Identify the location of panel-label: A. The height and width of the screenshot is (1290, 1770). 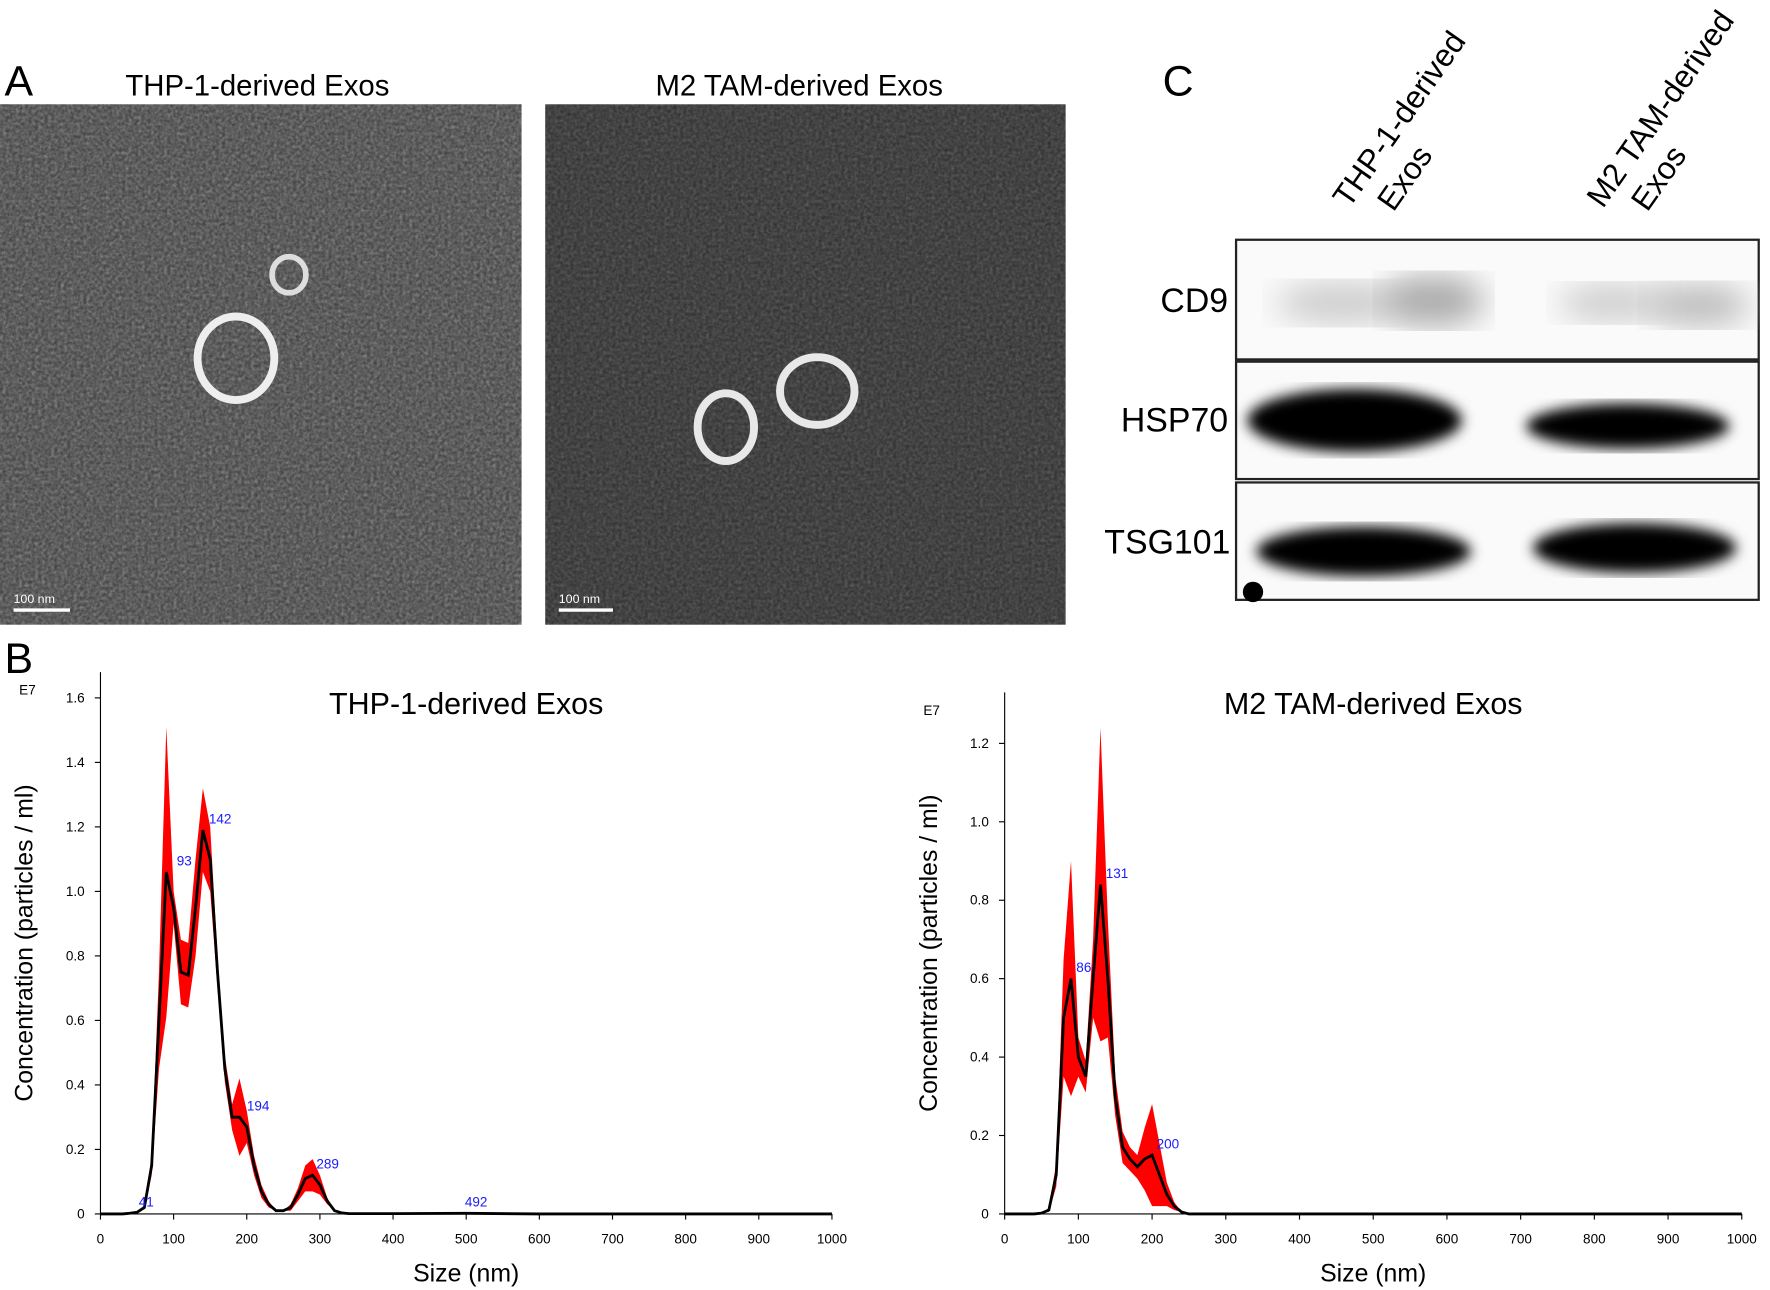
(19, 81).